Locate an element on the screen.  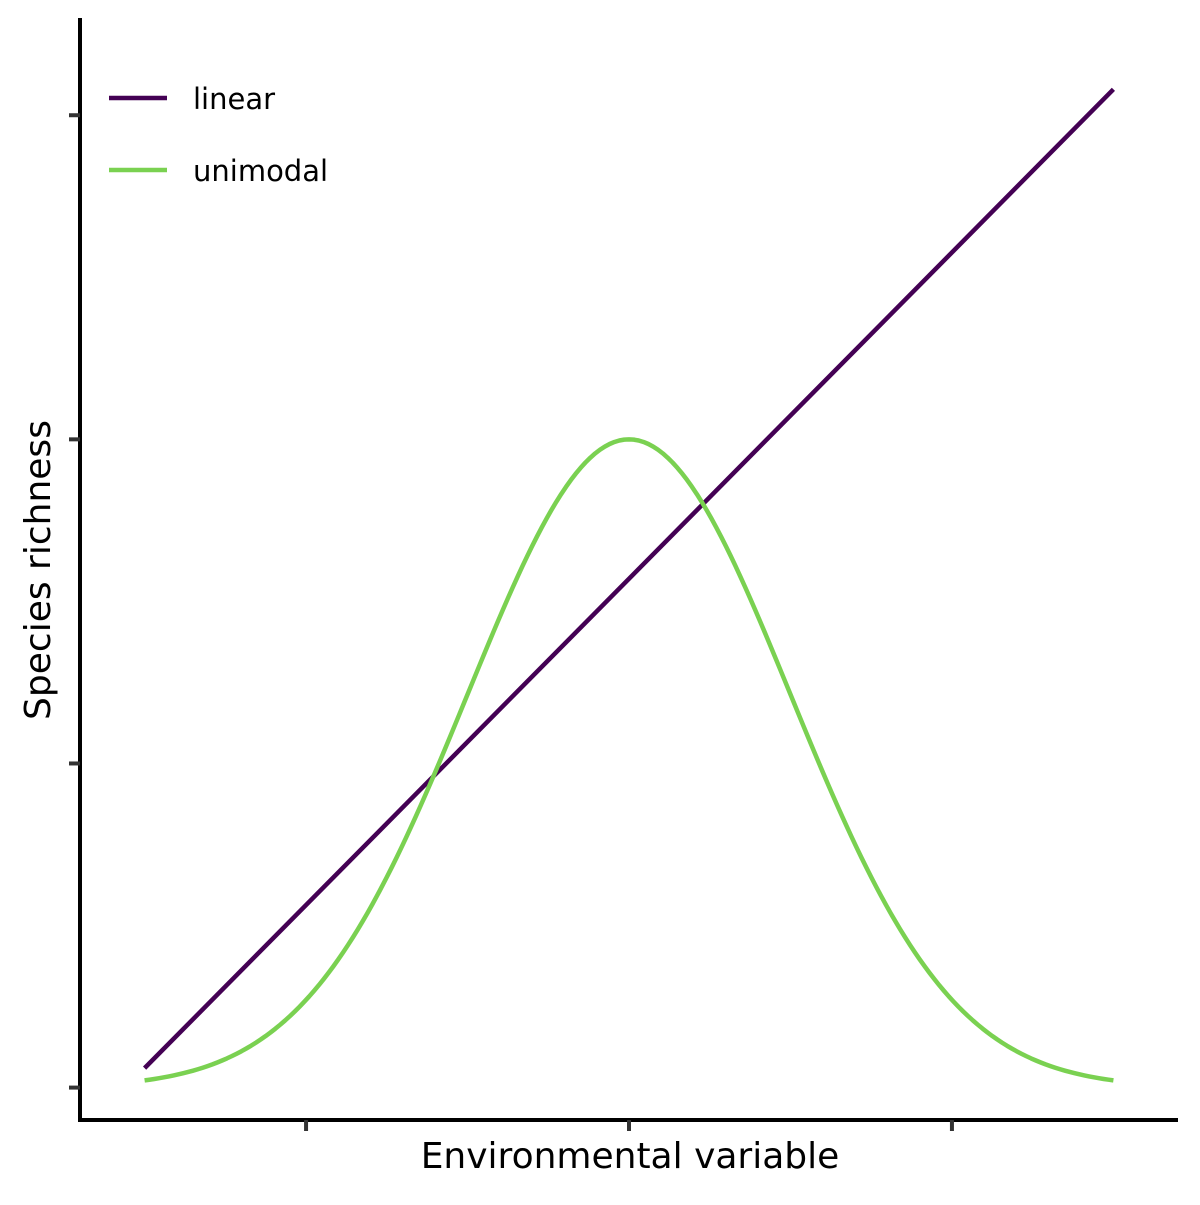
legend-label-linear: linear is located at coordinates (234, 99).